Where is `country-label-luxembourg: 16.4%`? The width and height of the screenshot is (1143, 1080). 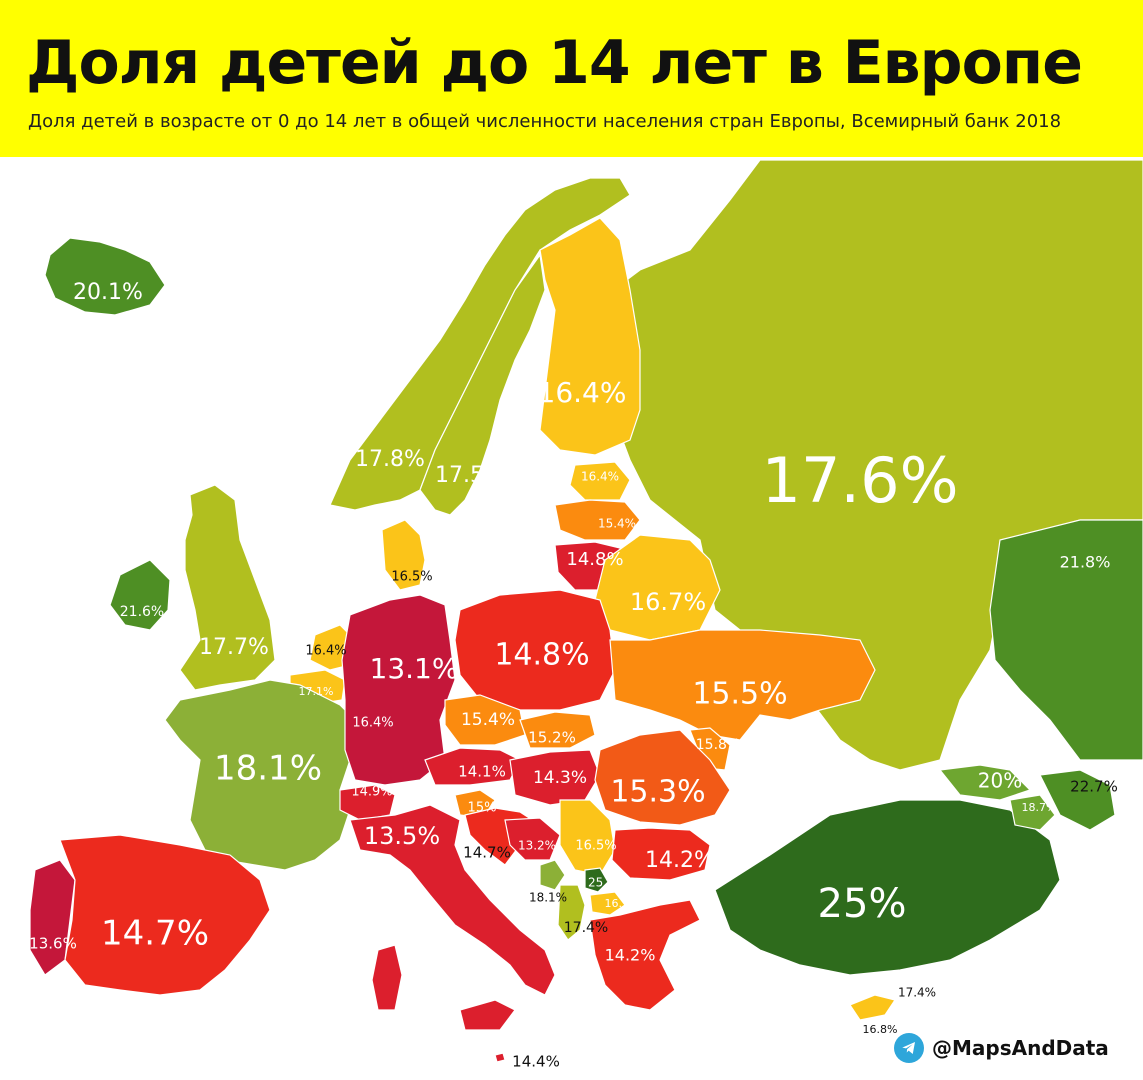 country-label-luxembourg: 16.4% is located at coordinates (372, 723).